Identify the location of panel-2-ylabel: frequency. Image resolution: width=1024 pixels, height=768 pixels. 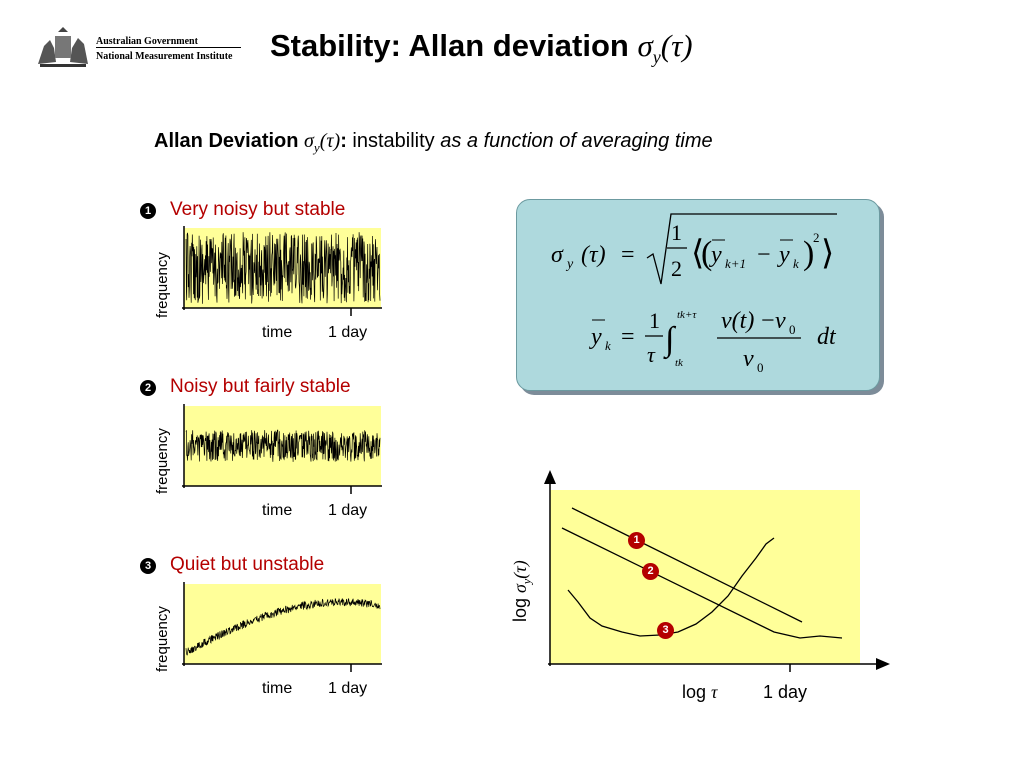
(162, 461).